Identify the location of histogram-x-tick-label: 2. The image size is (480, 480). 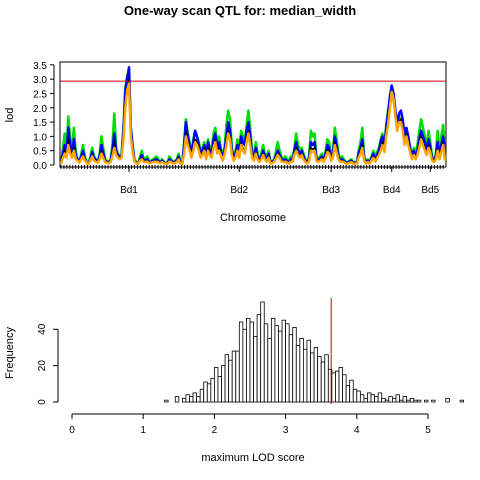
(215, 430).